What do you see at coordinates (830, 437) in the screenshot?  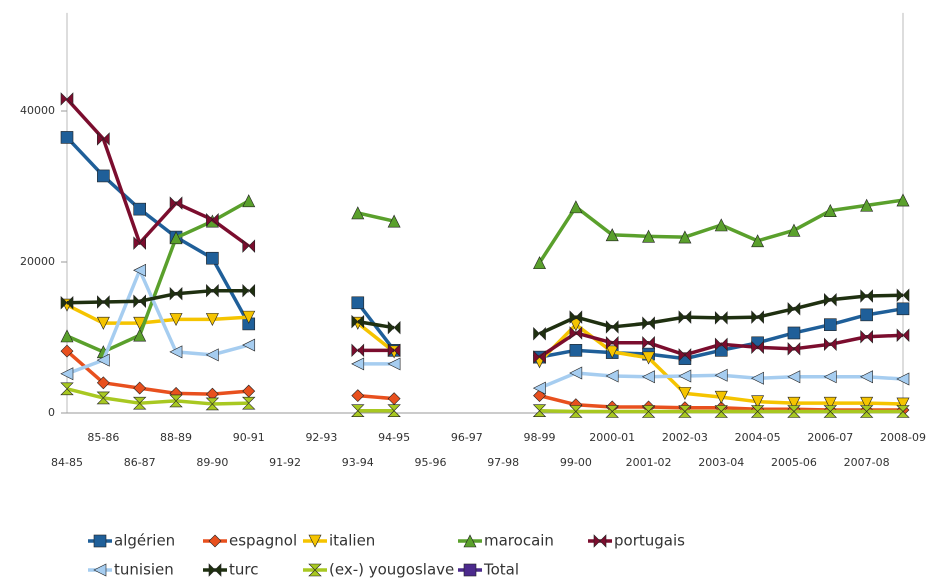 I see `x-tick-label: 2006-07` at bounding box center [830, 437].